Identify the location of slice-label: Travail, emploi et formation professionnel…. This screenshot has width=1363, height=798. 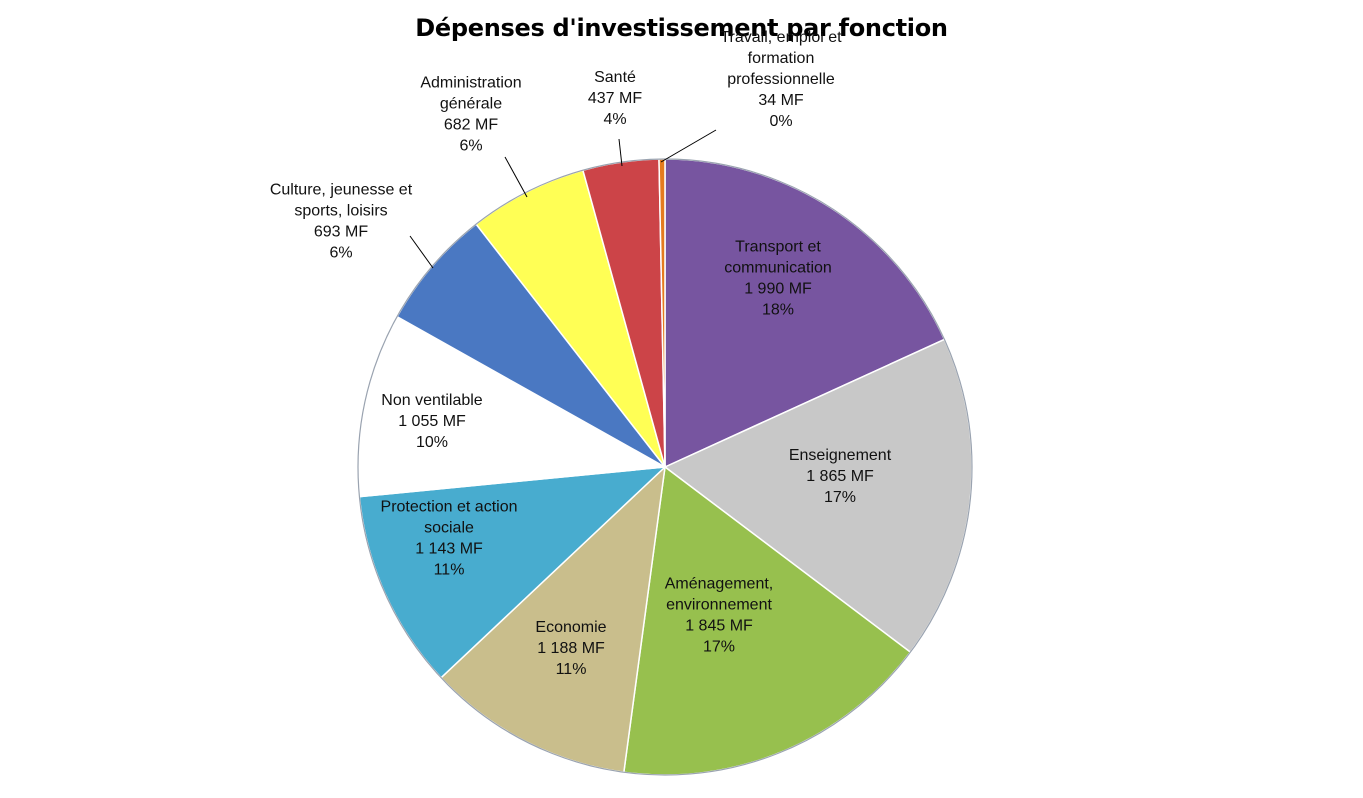
(781, 79).